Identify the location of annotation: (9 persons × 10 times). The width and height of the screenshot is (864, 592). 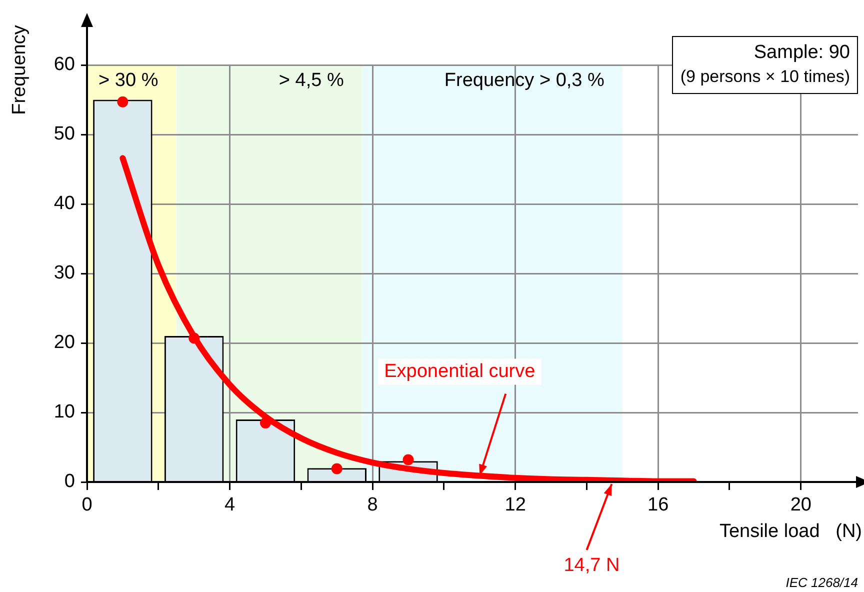
(765, 77).